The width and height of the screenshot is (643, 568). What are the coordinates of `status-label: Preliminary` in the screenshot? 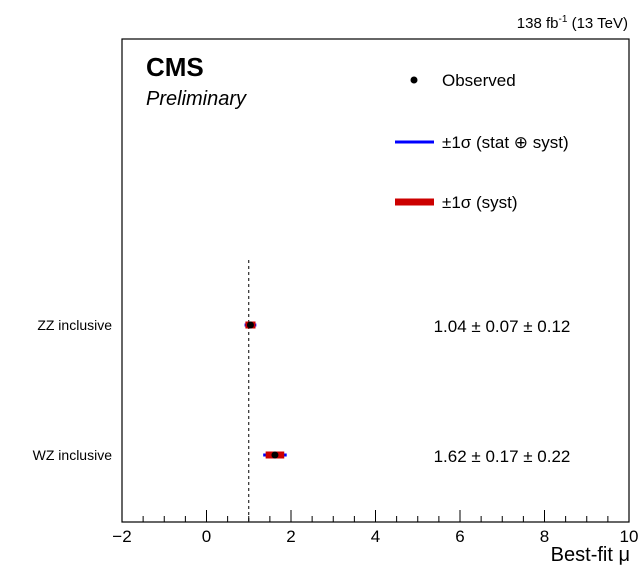 It's located at (196, 99).